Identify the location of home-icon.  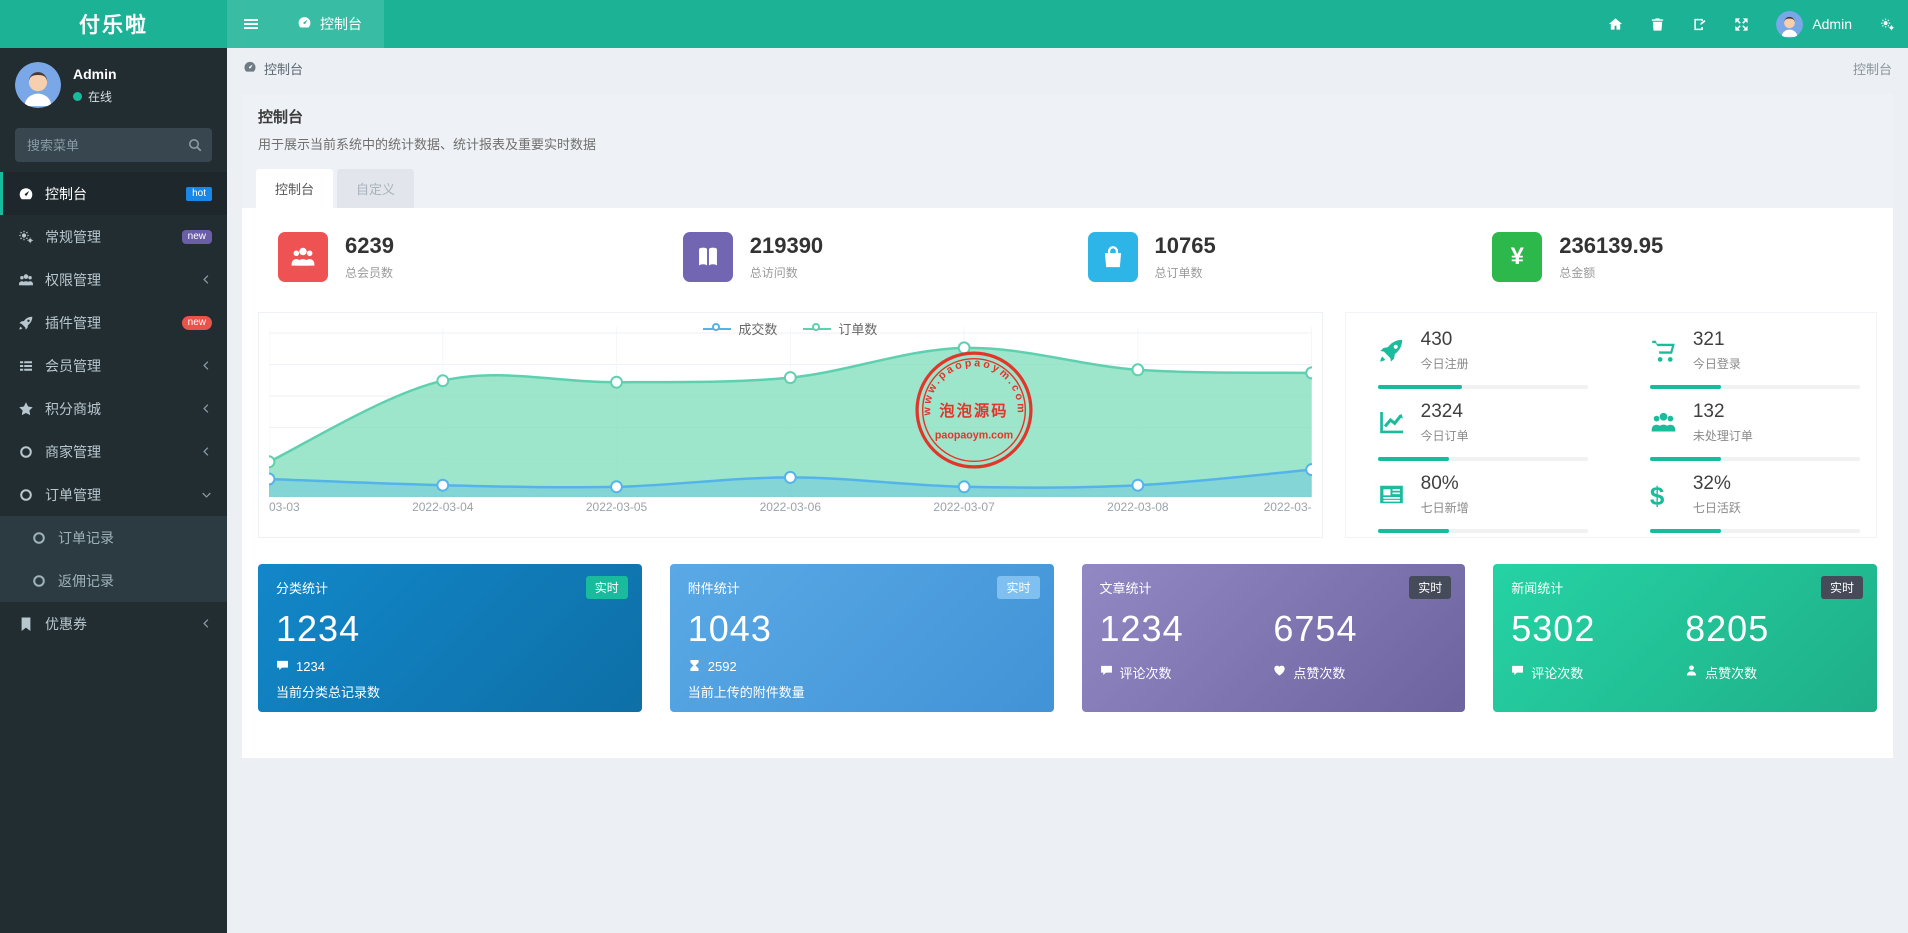
(1615, 24).